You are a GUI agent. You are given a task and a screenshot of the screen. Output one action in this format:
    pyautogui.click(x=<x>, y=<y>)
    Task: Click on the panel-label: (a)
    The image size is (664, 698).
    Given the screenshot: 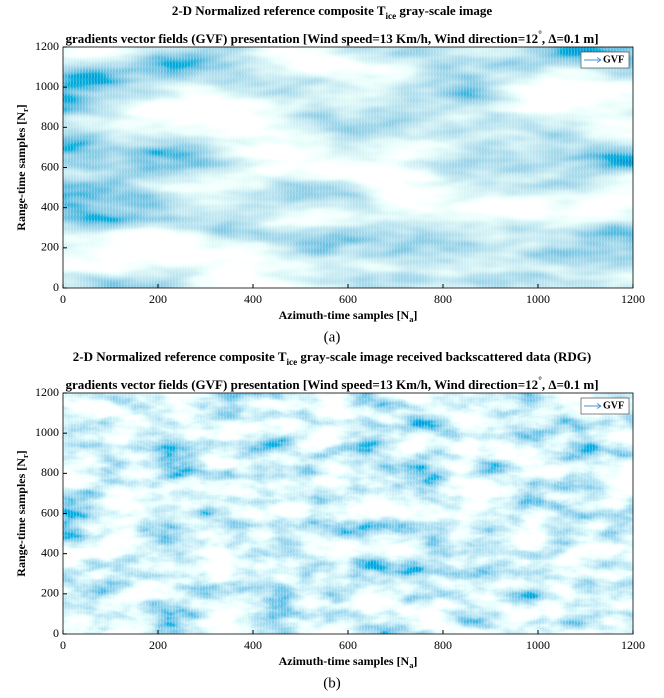 What is the action you would take?
    pyautogui.click(x=332, y=337)
    